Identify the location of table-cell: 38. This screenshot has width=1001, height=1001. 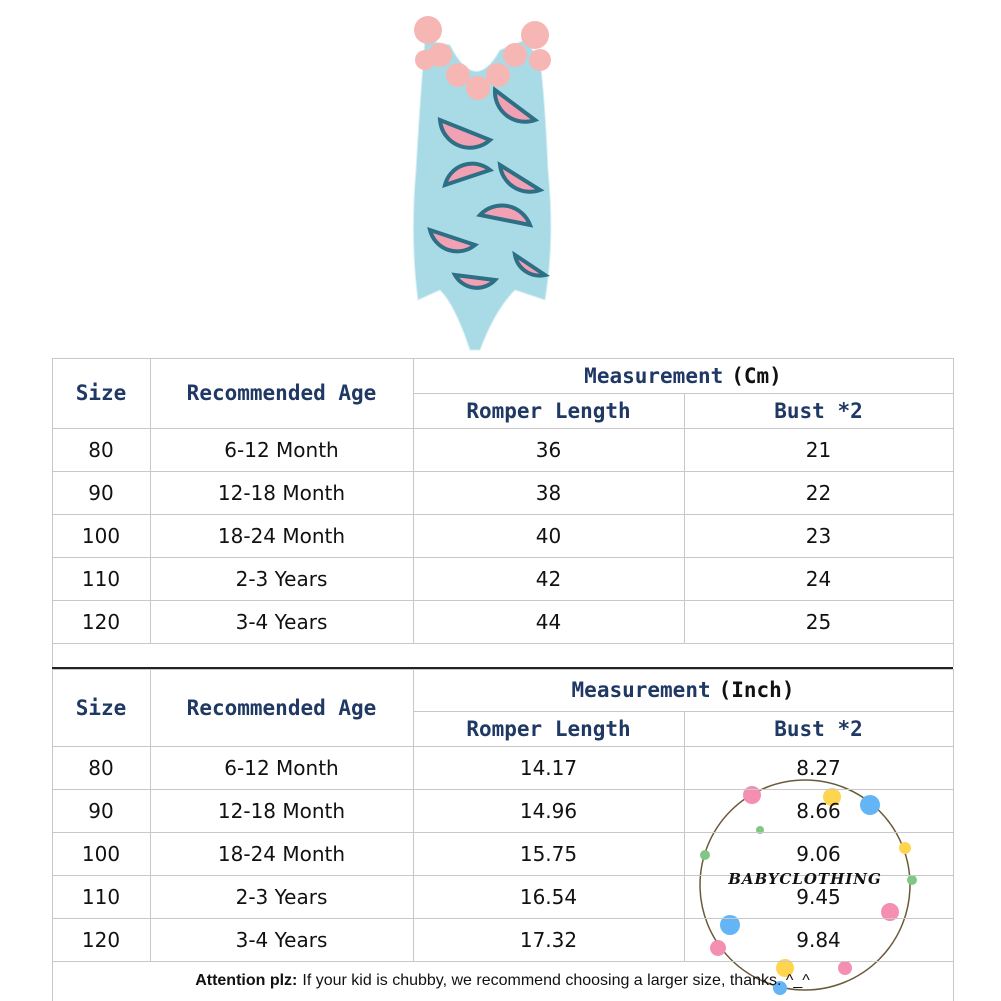
(548, 492).